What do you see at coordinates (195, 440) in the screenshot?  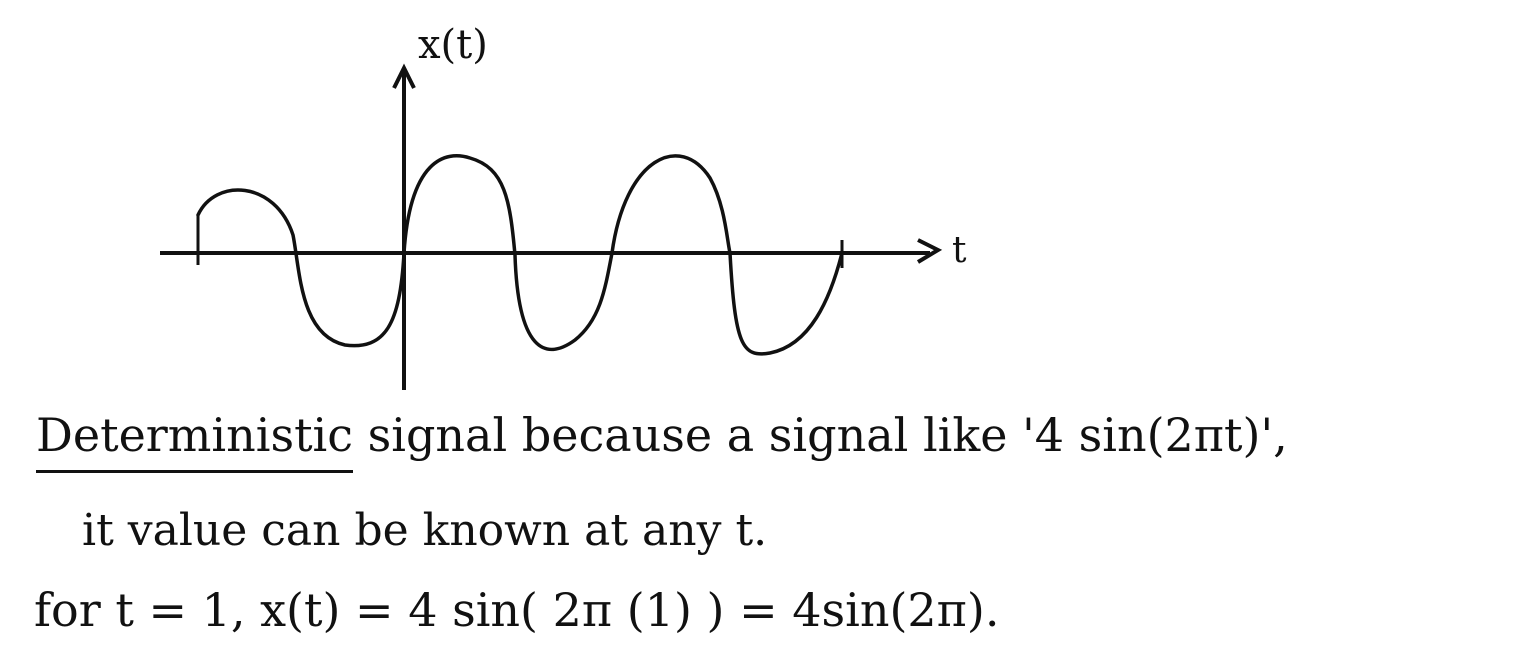 I see `keyword-deterministic: Deterministic` at bounding box center [195, 440].